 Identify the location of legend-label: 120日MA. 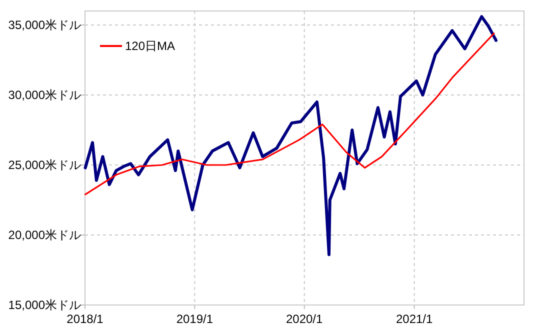
(150, 46).